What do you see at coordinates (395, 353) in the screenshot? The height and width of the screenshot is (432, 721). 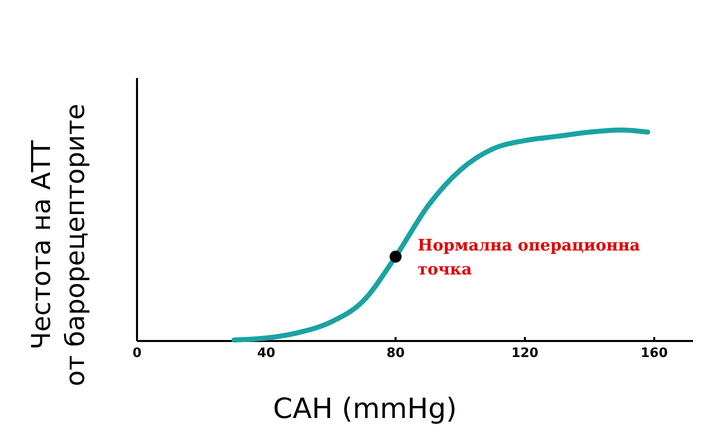 I see `x-tick-label: 80` at bounding box center [395, 353].